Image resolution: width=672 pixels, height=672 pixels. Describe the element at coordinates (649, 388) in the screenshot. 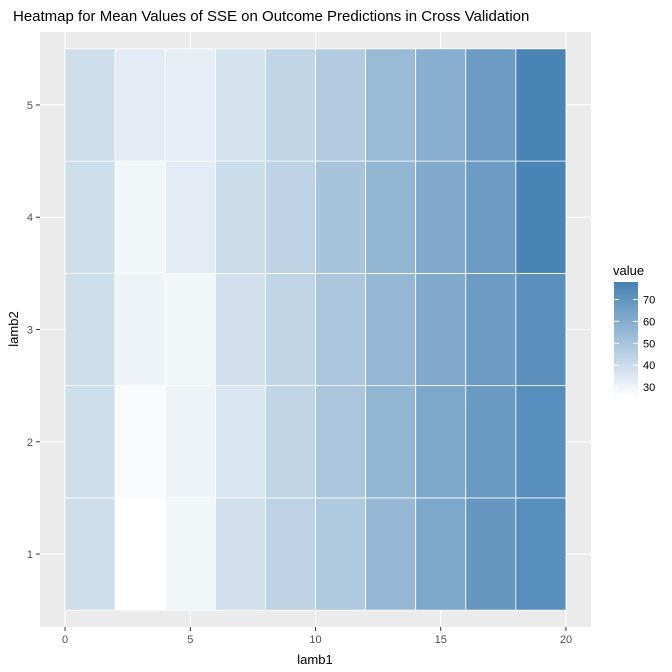

I see `legend-label: 30` at that location.